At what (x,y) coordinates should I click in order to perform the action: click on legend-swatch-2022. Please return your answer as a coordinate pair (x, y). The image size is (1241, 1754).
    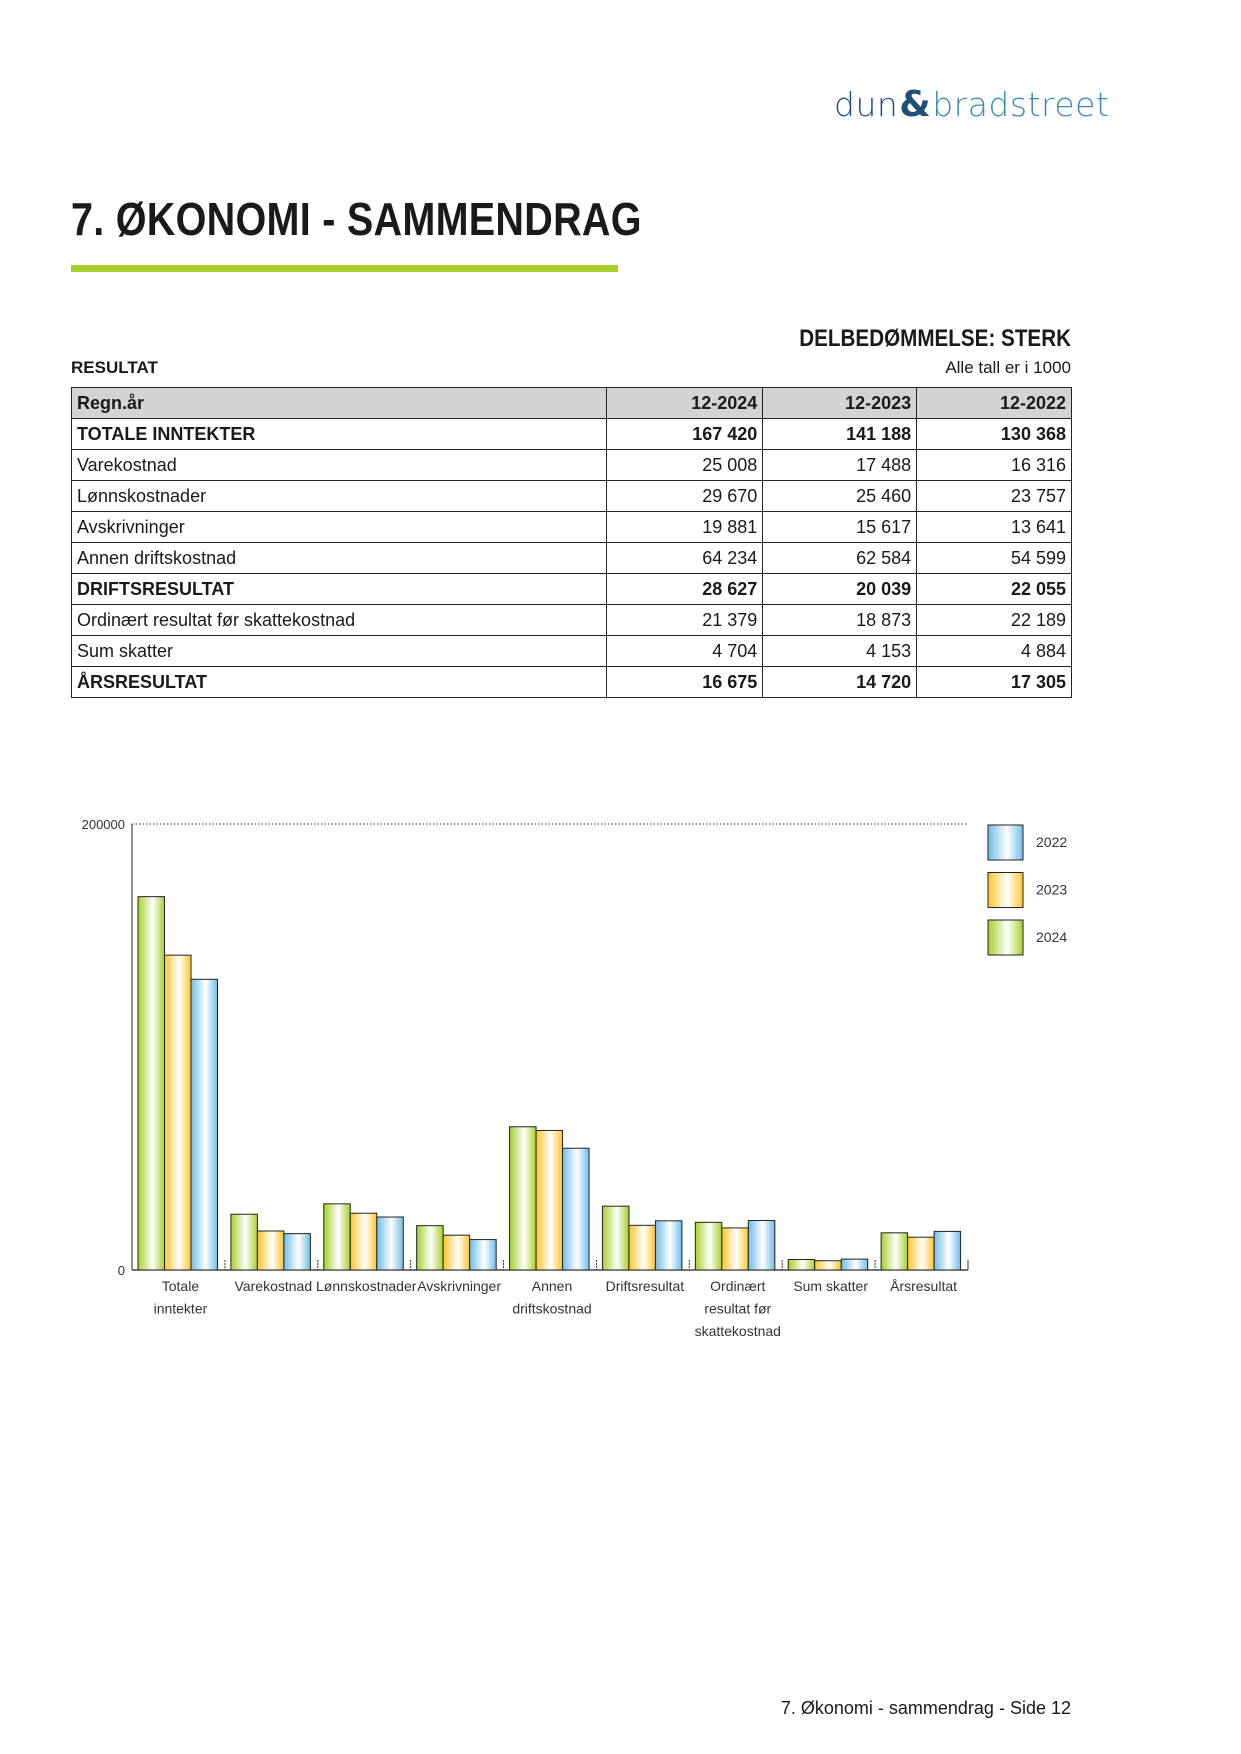
    Looking at the image, I should click on (1005, 842).